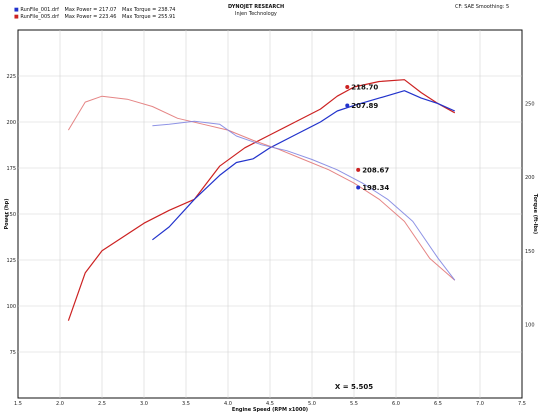  Describe the element at coordinates (228, 404) in the screenshot. I see `x-tick-label: 4.0` at that location.